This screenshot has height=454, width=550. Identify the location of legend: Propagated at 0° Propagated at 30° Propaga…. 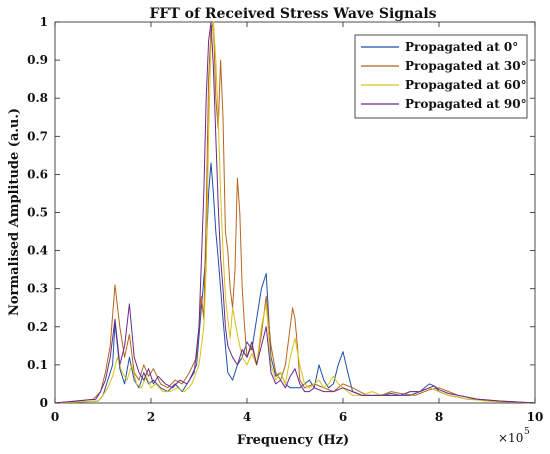
(441, 76).